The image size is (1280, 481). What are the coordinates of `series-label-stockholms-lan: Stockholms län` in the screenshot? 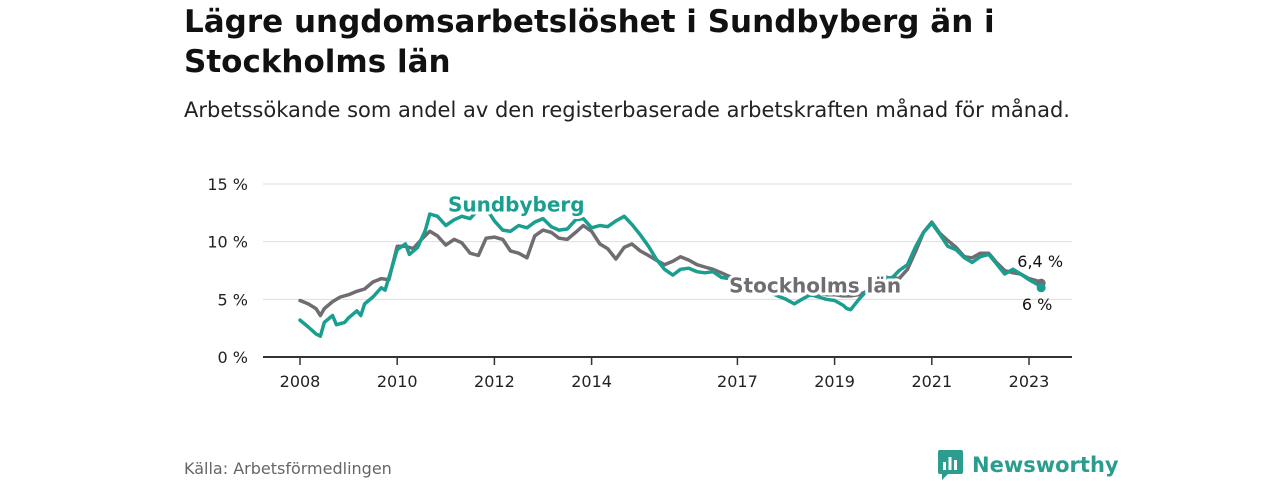 It's located at (815, 285).